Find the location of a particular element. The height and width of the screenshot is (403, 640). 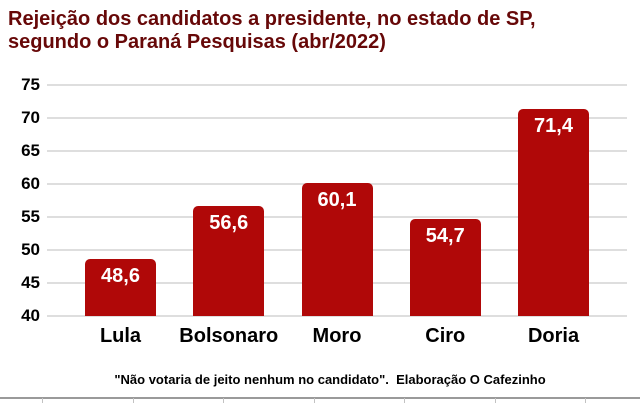

y-axis-label-60: 60 is located at coordinates (30, 183).